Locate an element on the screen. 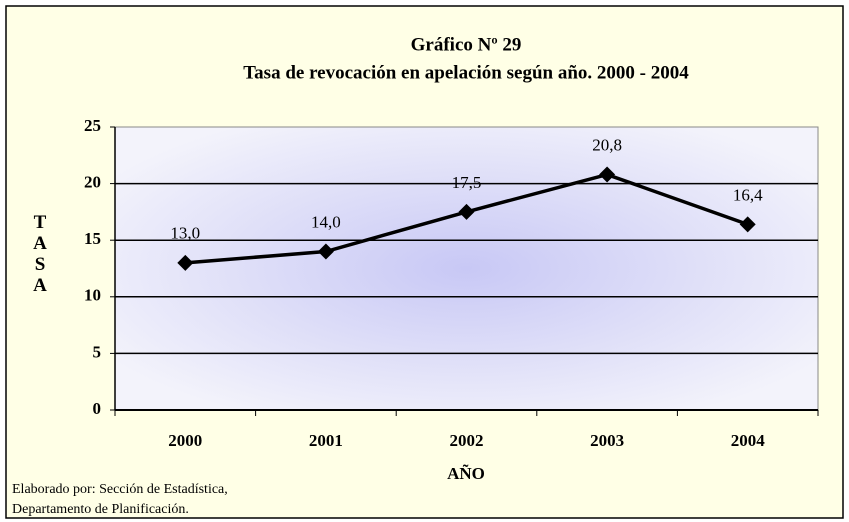 The height and width of the screenshot is (522, 849). x-tick-label: 2002 is located at coordinates (467, 440).